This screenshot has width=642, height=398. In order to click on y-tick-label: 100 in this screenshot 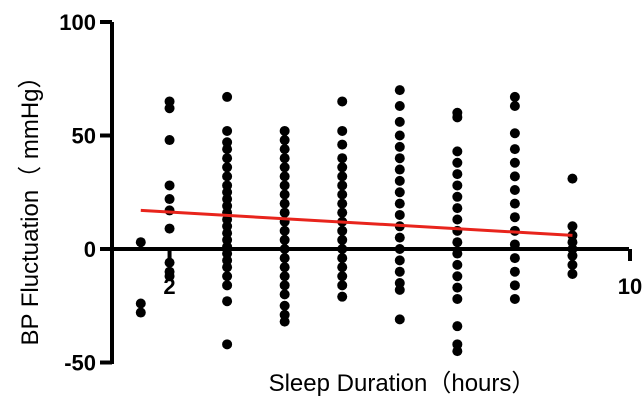, I will do `click(77, 22)`.